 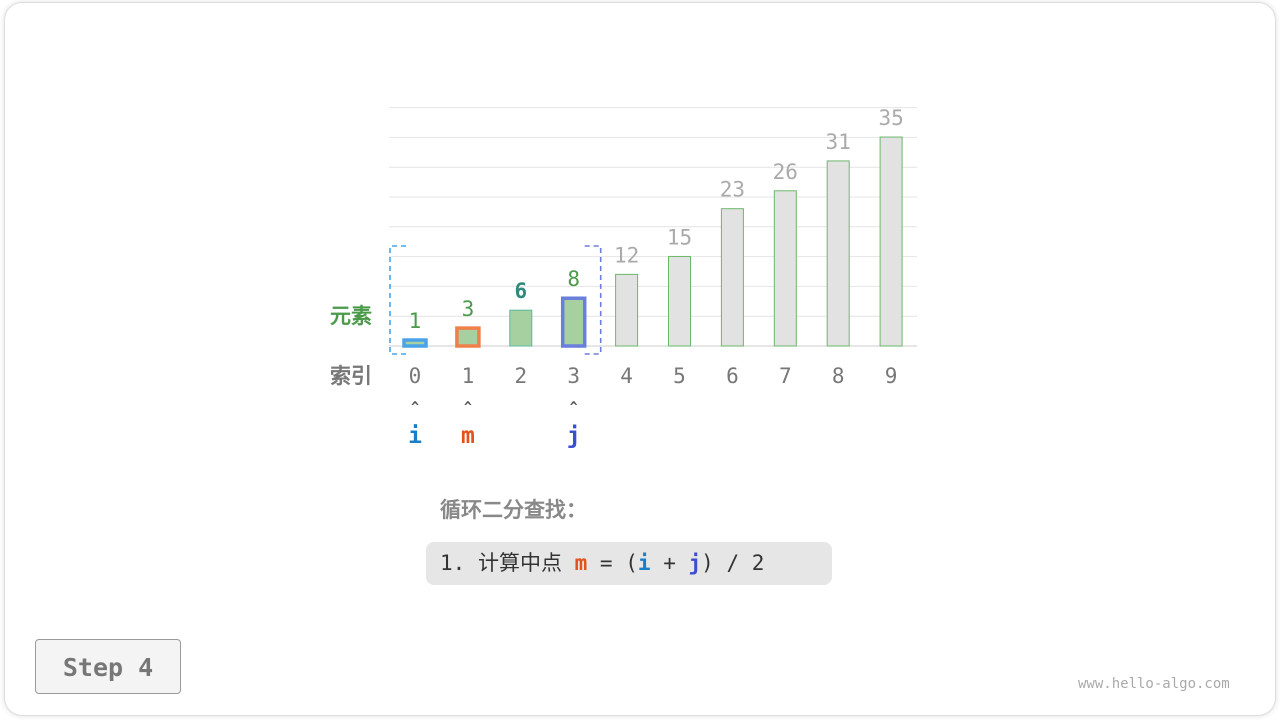 What do you see at coordinates (732, 376) in the screenshot?
I see `index-label: 6` at bounding box center [732, 376].